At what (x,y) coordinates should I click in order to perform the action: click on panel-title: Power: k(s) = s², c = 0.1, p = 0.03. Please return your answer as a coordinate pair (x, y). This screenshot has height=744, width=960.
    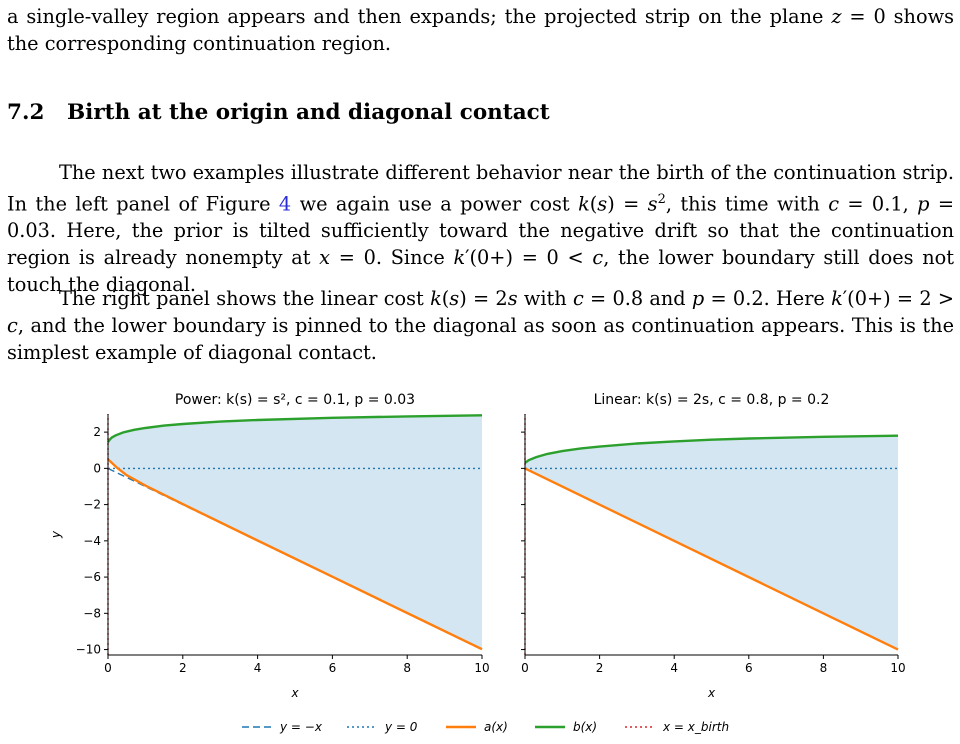
    Looking at the image, I should click on (295, 400).